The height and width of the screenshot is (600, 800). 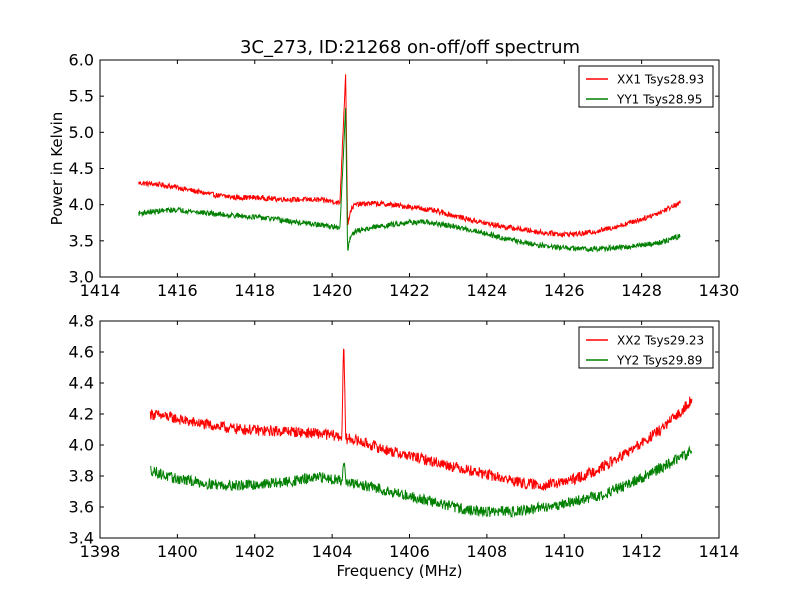 I want to click on bottom-panel-xtick-label: 1412, so click(x=641, y=551).